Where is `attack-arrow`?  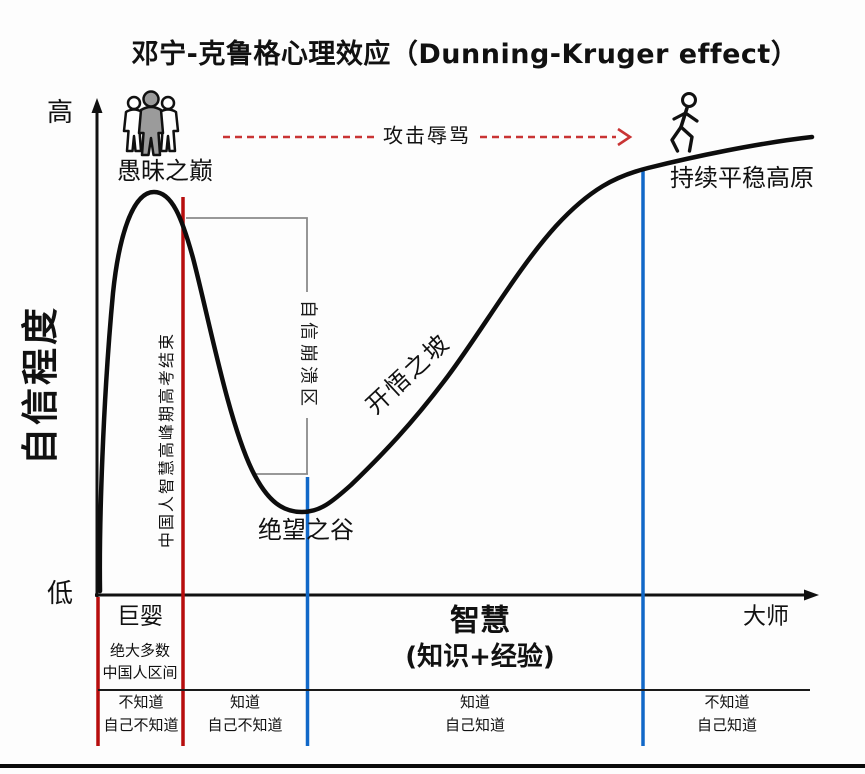
attack-arrow is located at coordinates (428, 137).